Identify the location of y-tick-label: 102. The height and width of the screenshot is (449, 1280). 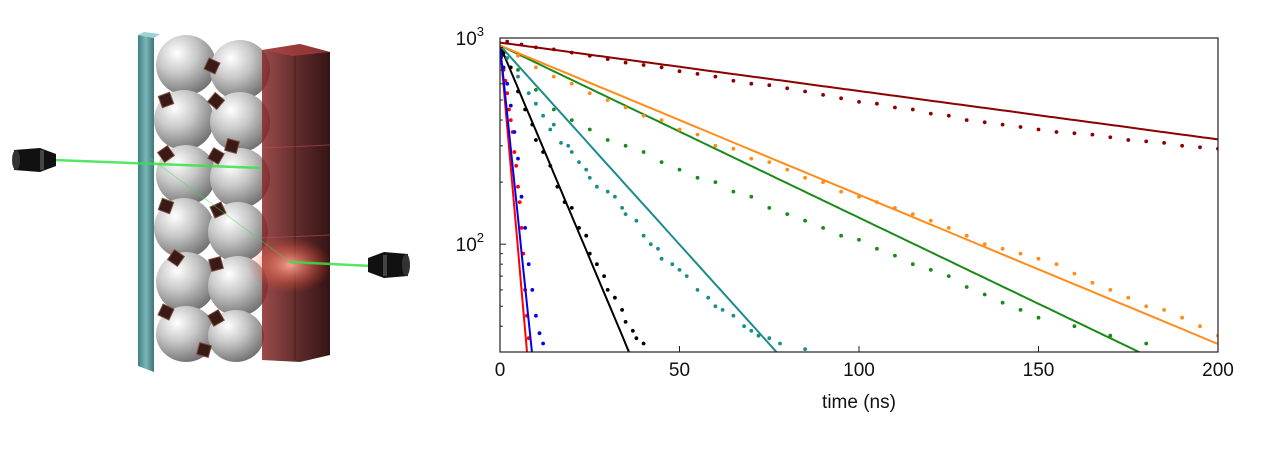
(470, 243).